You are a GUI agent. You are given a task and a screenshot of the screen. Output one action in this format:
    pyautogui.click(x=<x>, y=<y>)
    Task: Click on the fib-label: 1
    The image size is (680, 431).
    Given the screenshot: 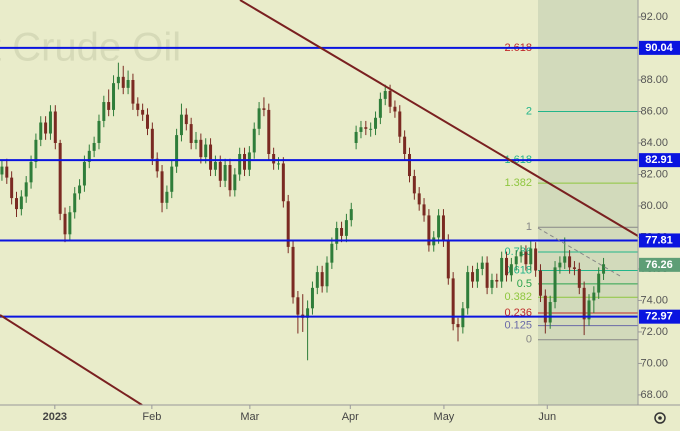 What is the action you would take?
    pyautogui.click(x=529, y=227)
    